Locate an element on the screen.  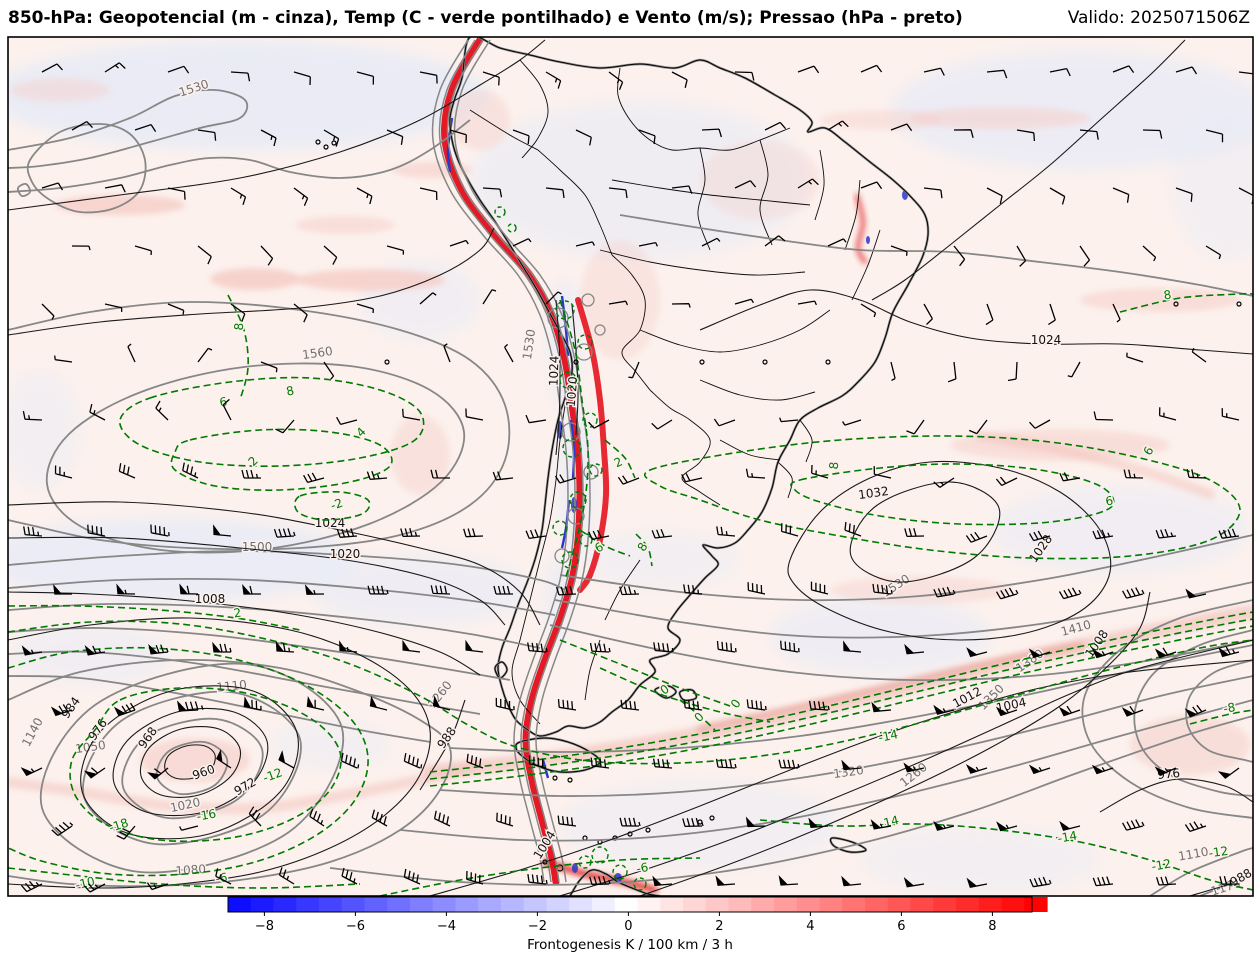
contour-label: 1024 is located at coordinates (553, 370).